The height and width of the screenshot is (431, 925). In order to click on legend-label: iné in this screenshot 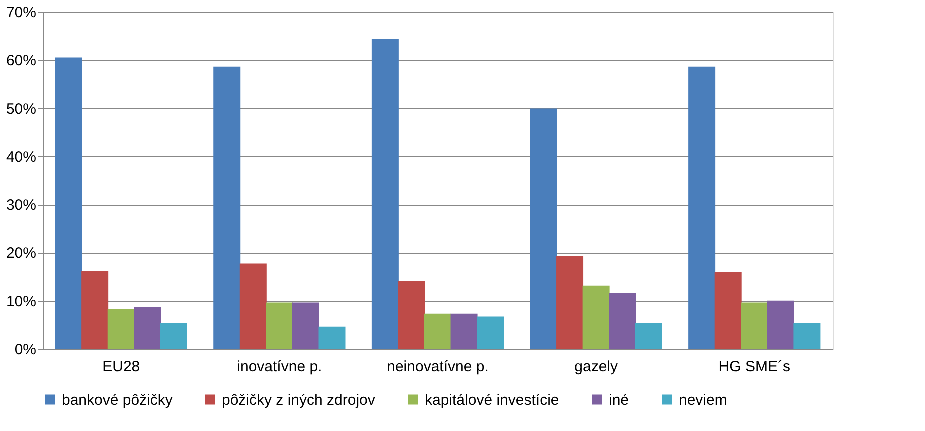, I will do `click(619, 400)`.